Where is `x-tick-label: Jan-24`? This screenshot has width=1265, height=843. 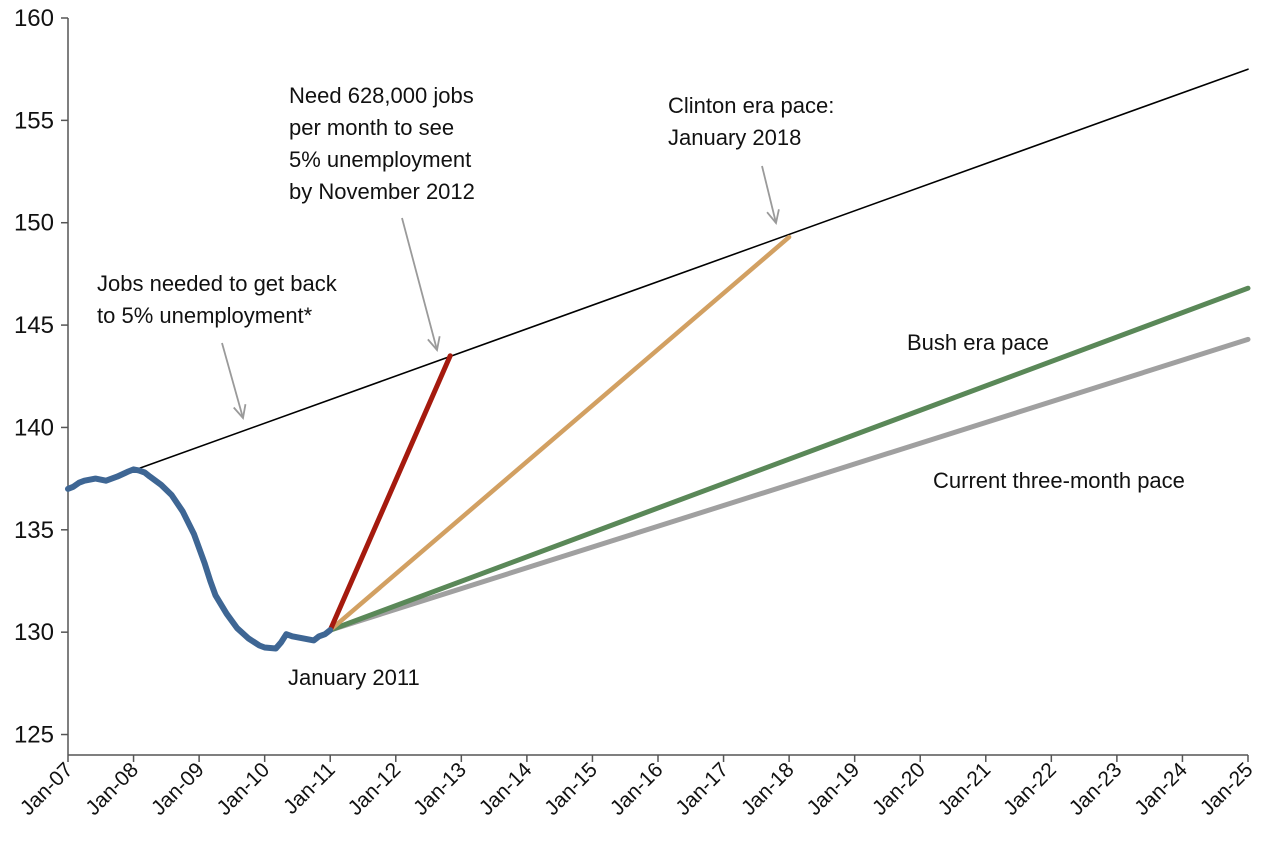 x-tick-label: Jan-24 is located at coordinates (1161, 789).